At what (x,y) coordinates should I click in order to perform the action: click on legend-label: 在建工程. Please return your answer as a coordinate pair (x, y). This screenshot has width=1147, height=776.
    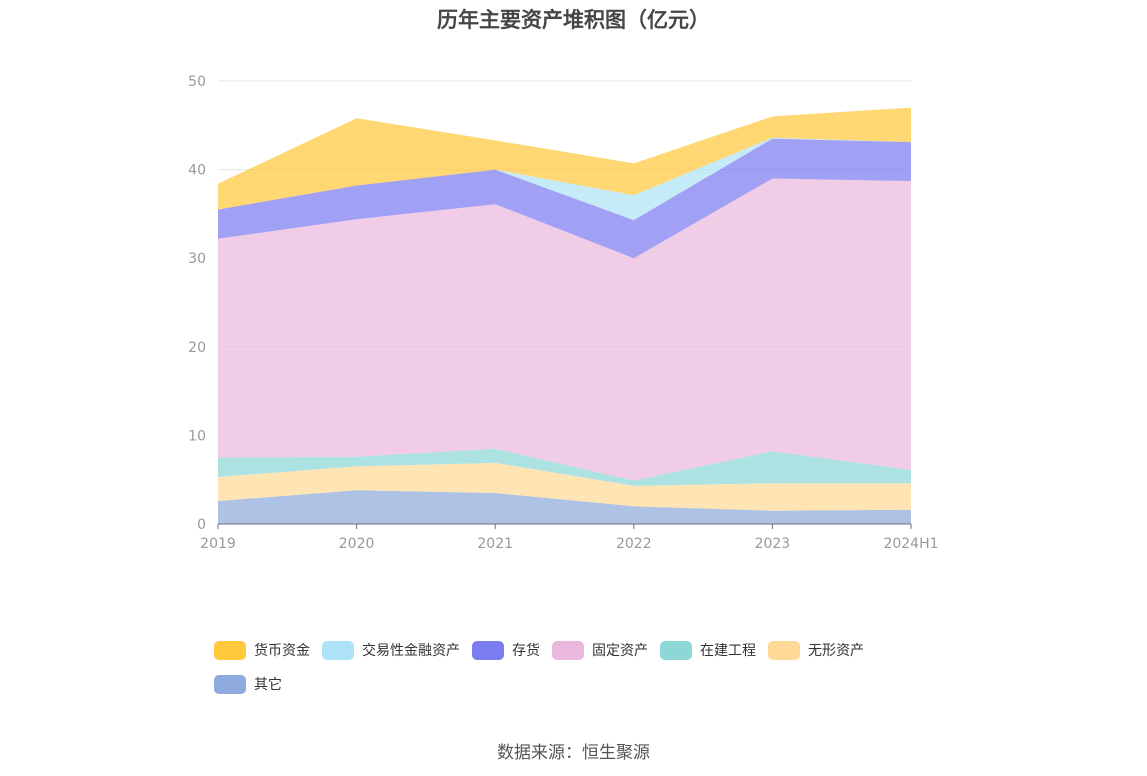
    Looking at the image, I should click on (728, 651).